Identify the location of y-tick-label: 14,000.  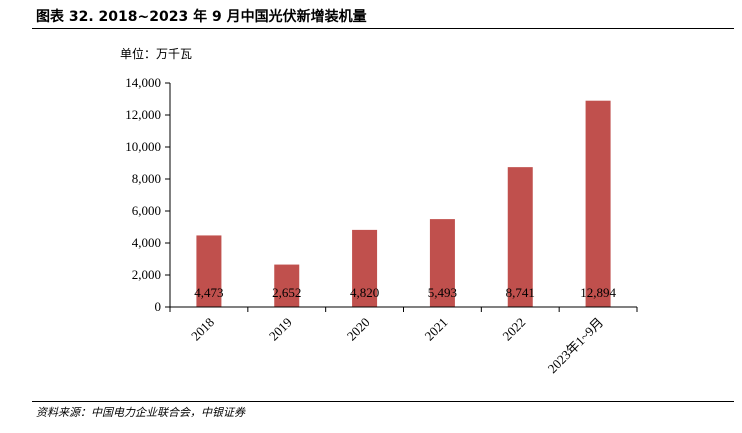
(143, 82).